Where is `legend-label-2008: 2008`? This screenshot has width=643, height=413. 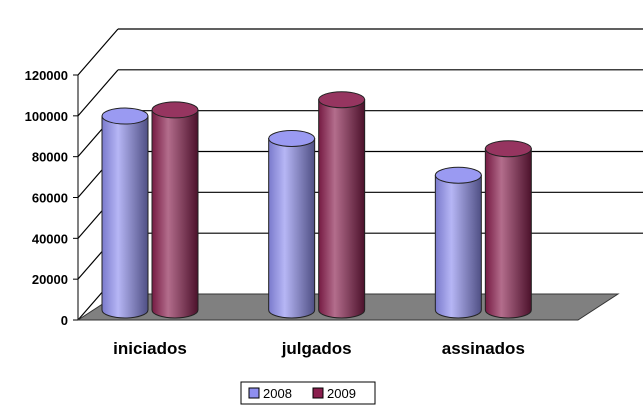 legend-label-2008: 2008 is located at coordinates (277, 393).